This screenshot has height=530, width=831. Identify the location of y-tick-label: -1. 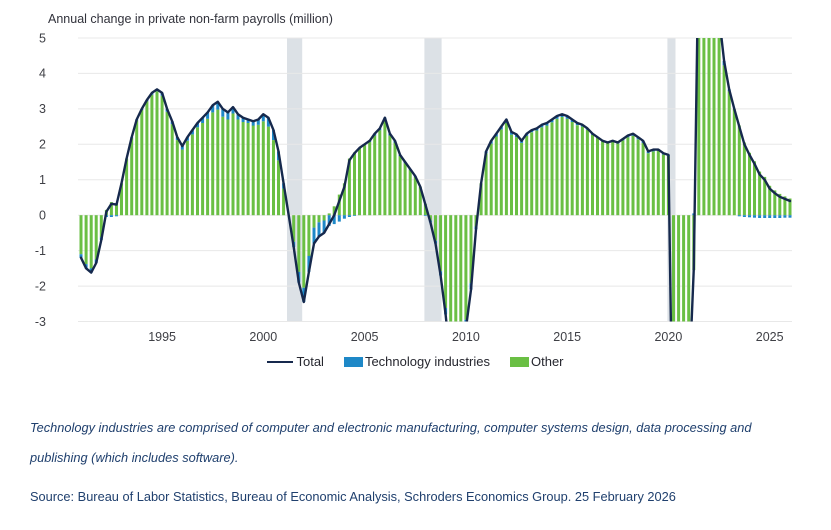
(40, 251).